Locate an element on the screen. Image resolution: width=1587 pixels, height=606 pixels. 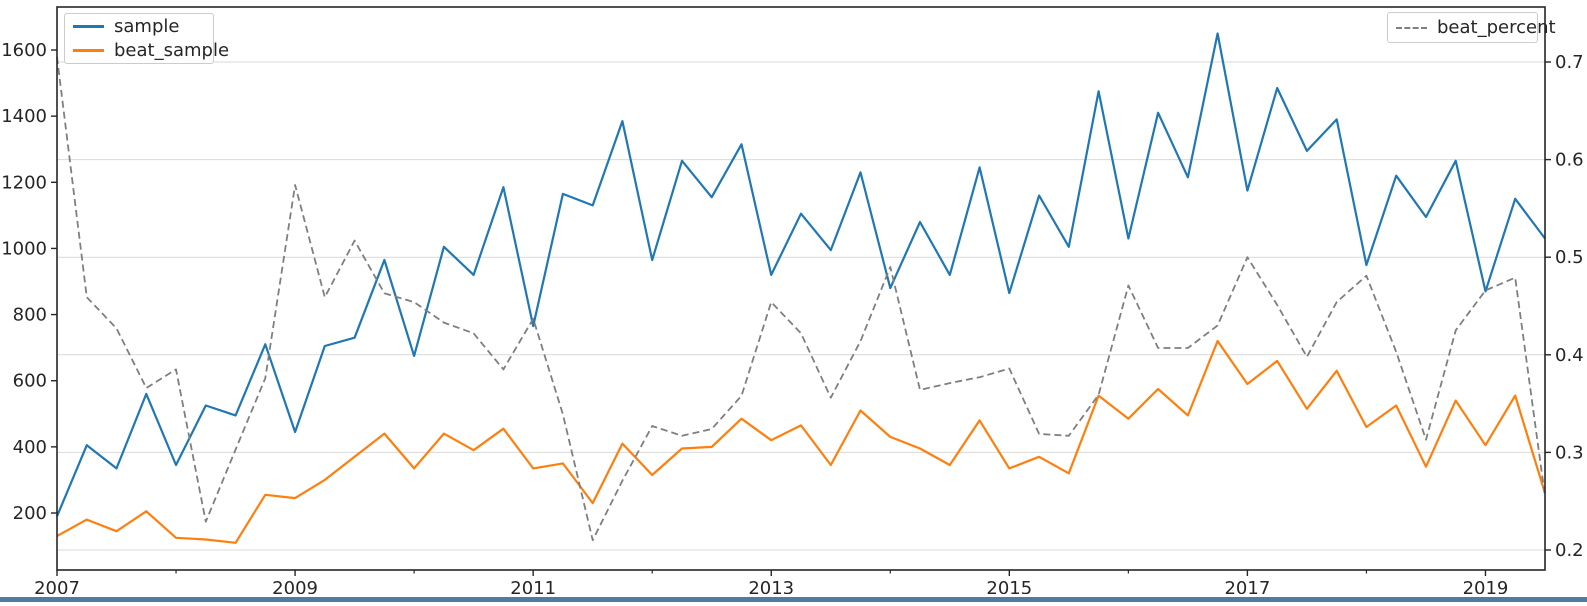
x-tick-label: 2007 is located at coordinates (57, 586).